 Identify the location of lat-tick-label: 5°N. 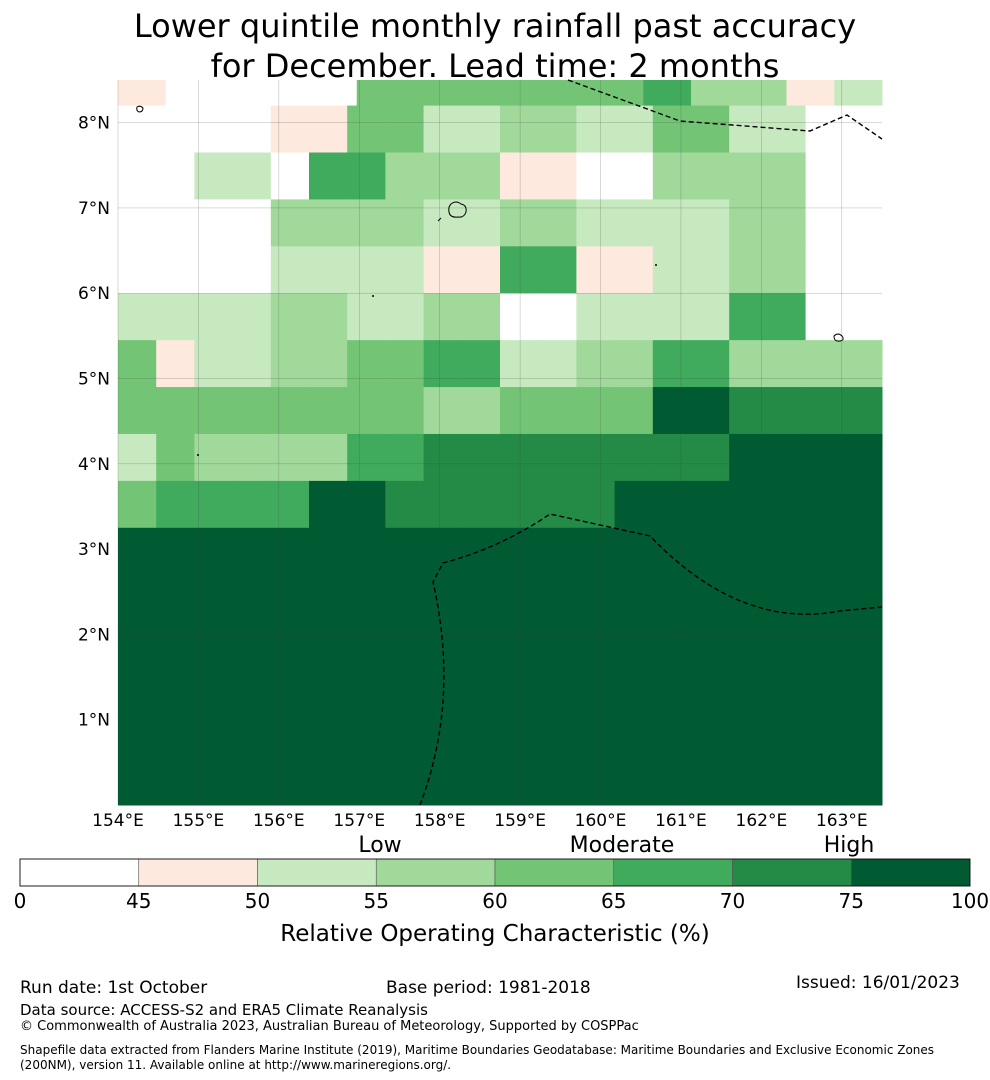
(94, 380).